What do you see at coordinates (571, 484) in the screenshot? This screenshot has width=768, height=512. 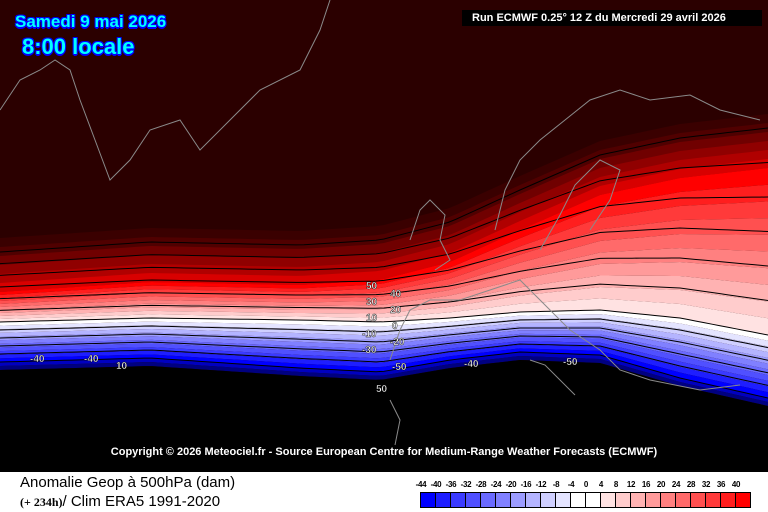 I see `colorbar-label: -4` at bounding box center [571, 484].